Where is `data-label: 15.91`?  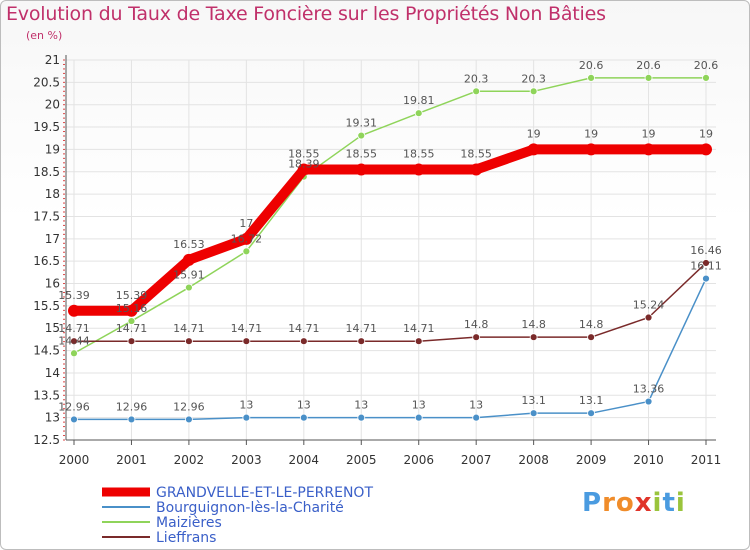
data-label: 15.91 is located at coordinates (189, 275).